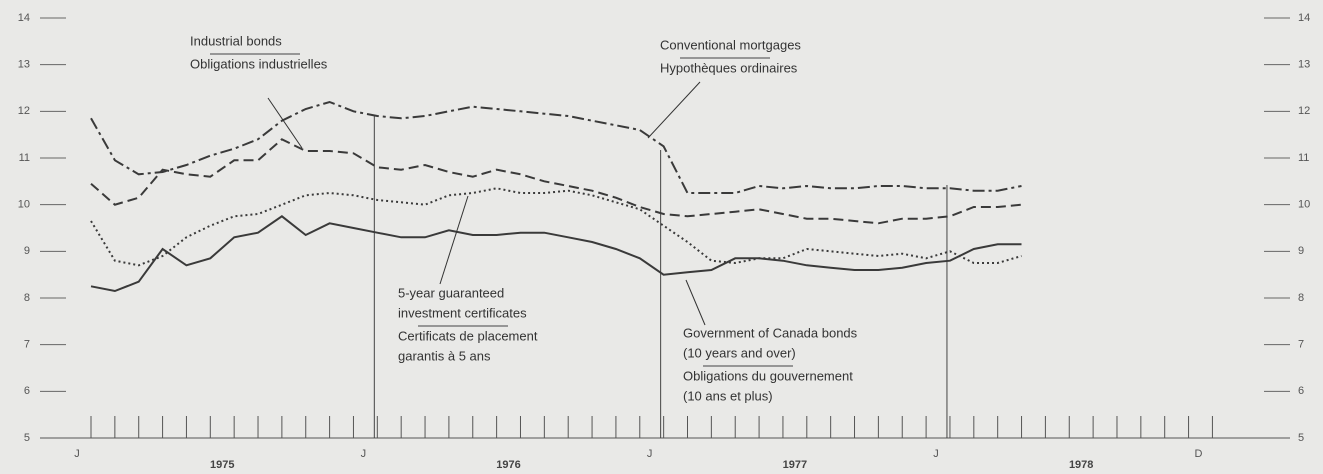 The height and width of the screenshot is (474, 1323). Describe the element at coordinates (1301, 438) in the screenshot. I see `y2-tick-label: 5` at that location.